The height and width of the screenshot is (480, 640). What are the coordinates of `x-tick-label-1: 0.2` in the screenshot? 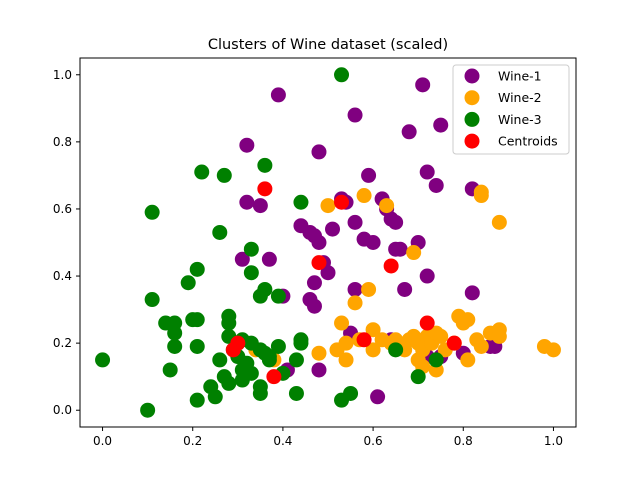 It's located at (192, 441).